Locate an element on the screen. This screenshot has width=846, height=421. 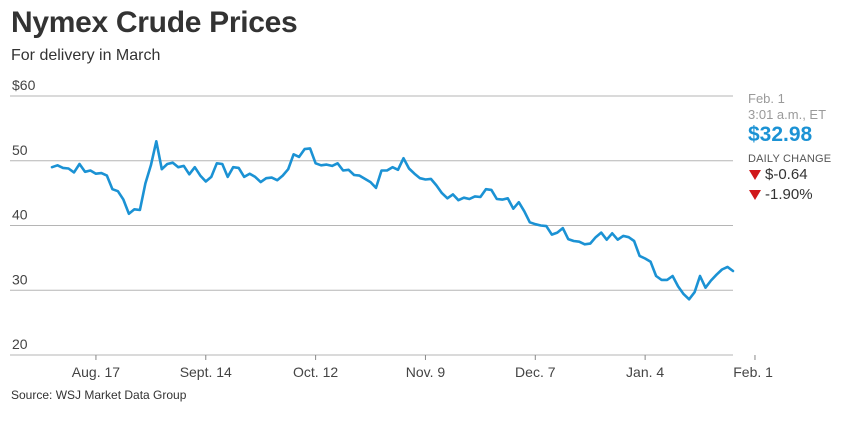
x-tick-label: Sept. 14 is located at coordinates (206, 372).